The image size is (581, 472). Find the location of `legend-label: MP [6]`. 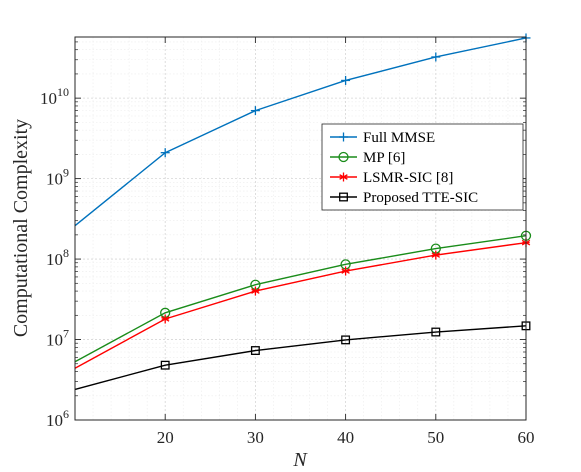

legend-label: MP [6] is located at coordinates (384, 158).